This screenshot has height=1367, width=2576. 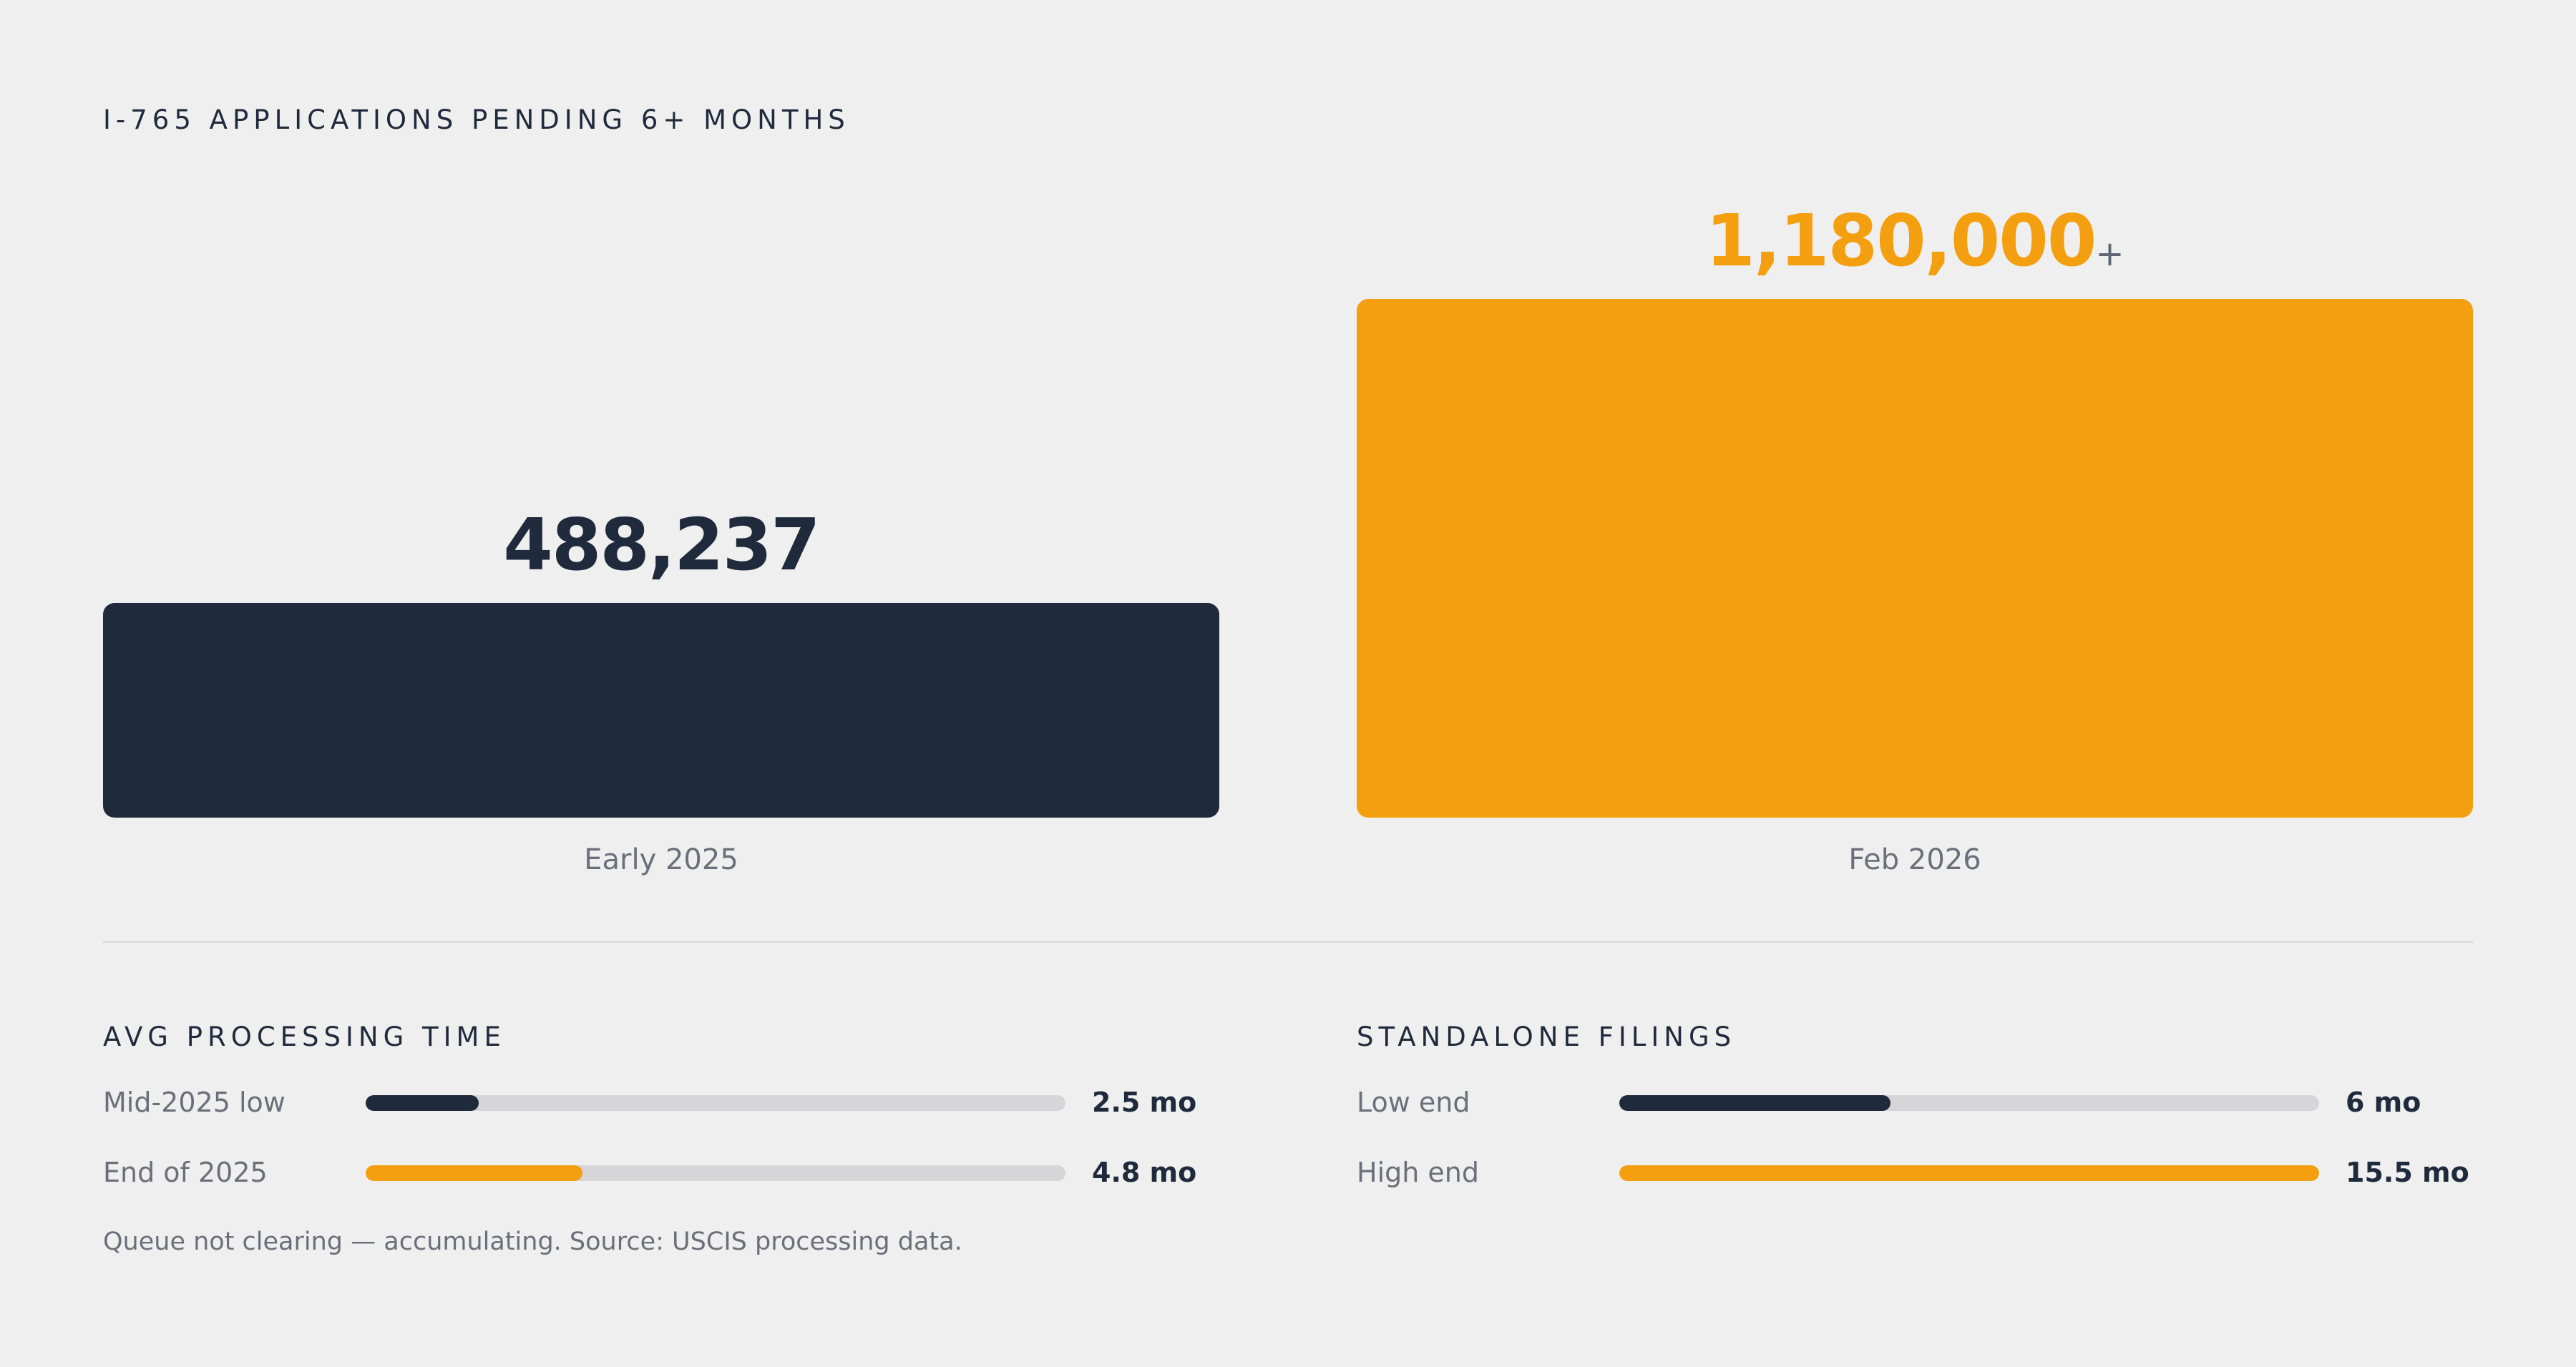 I want to click on bar-value-label: 1,180,000+, so click(x=1915, y=241).